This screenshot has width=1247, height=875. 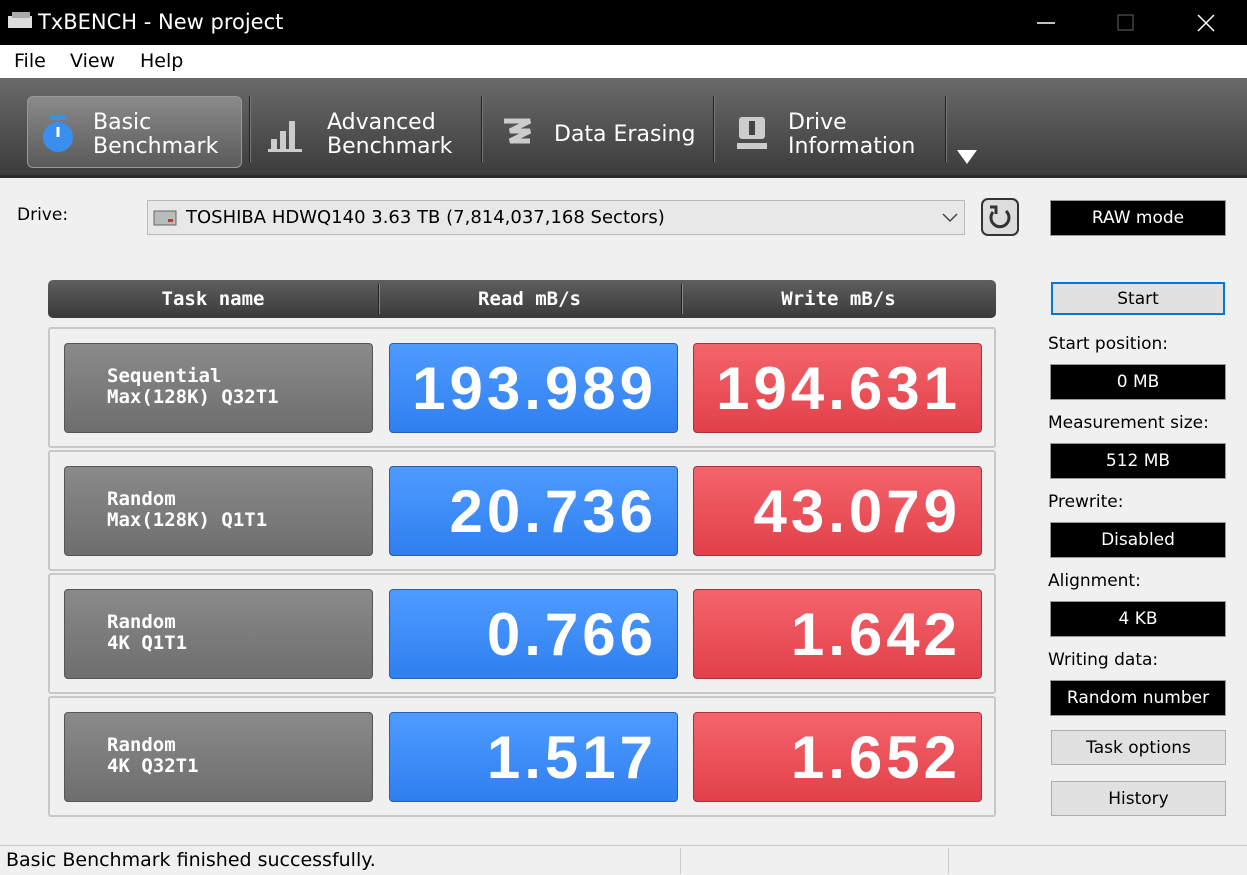 I want to click on tab-label: Information, so click(x=852, y=146).